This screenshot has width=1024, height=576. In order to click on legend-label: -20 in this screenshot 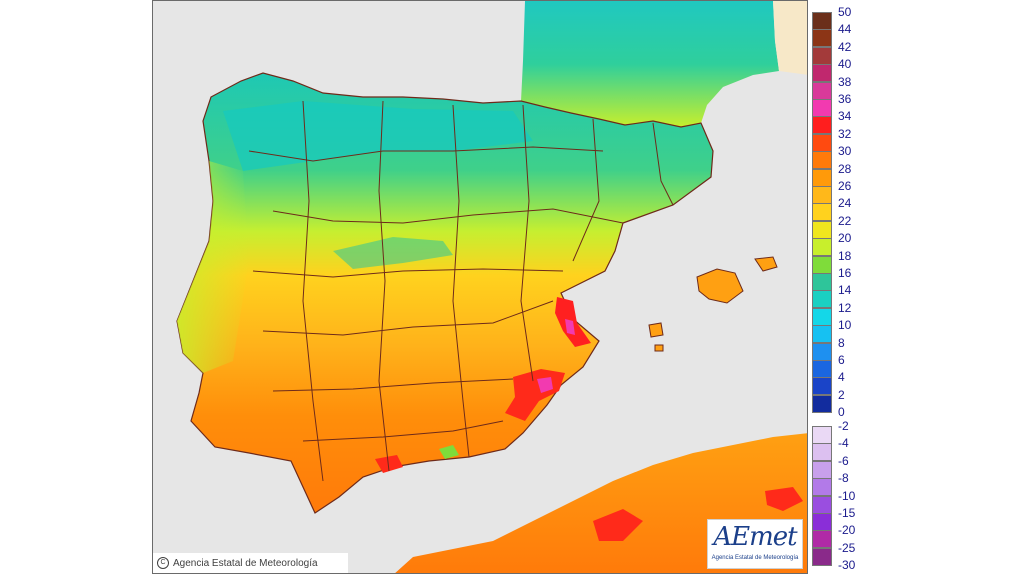, I will do `click(847, 530)`.